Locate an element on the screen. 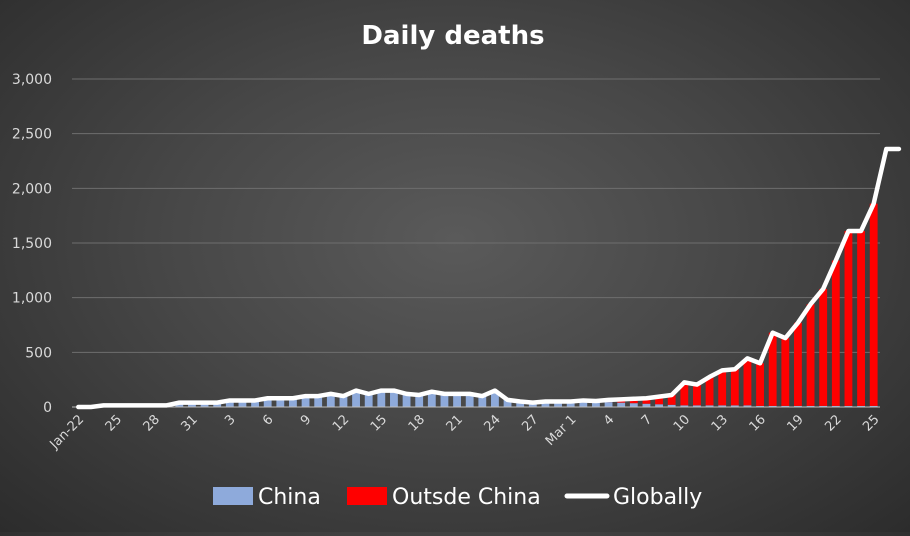  legend-label: China is located at coordinates (289, 497).